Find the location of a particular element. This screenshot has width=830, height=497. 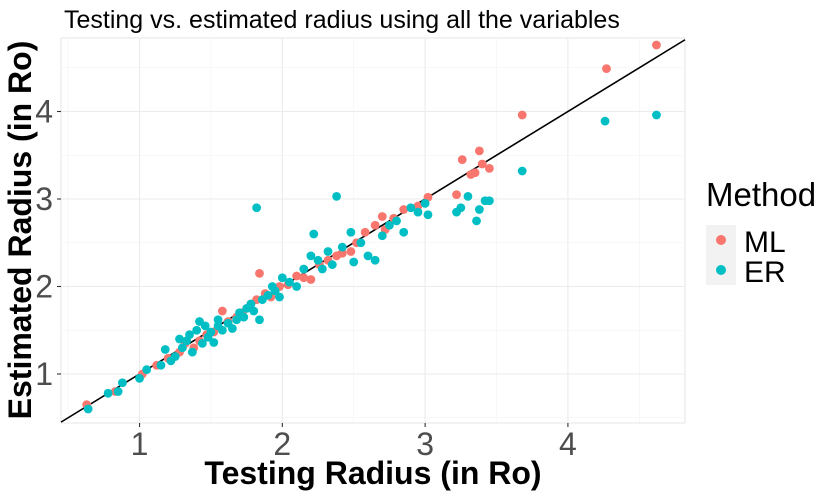

legend-title: Method is located at coordinates (761, 194).